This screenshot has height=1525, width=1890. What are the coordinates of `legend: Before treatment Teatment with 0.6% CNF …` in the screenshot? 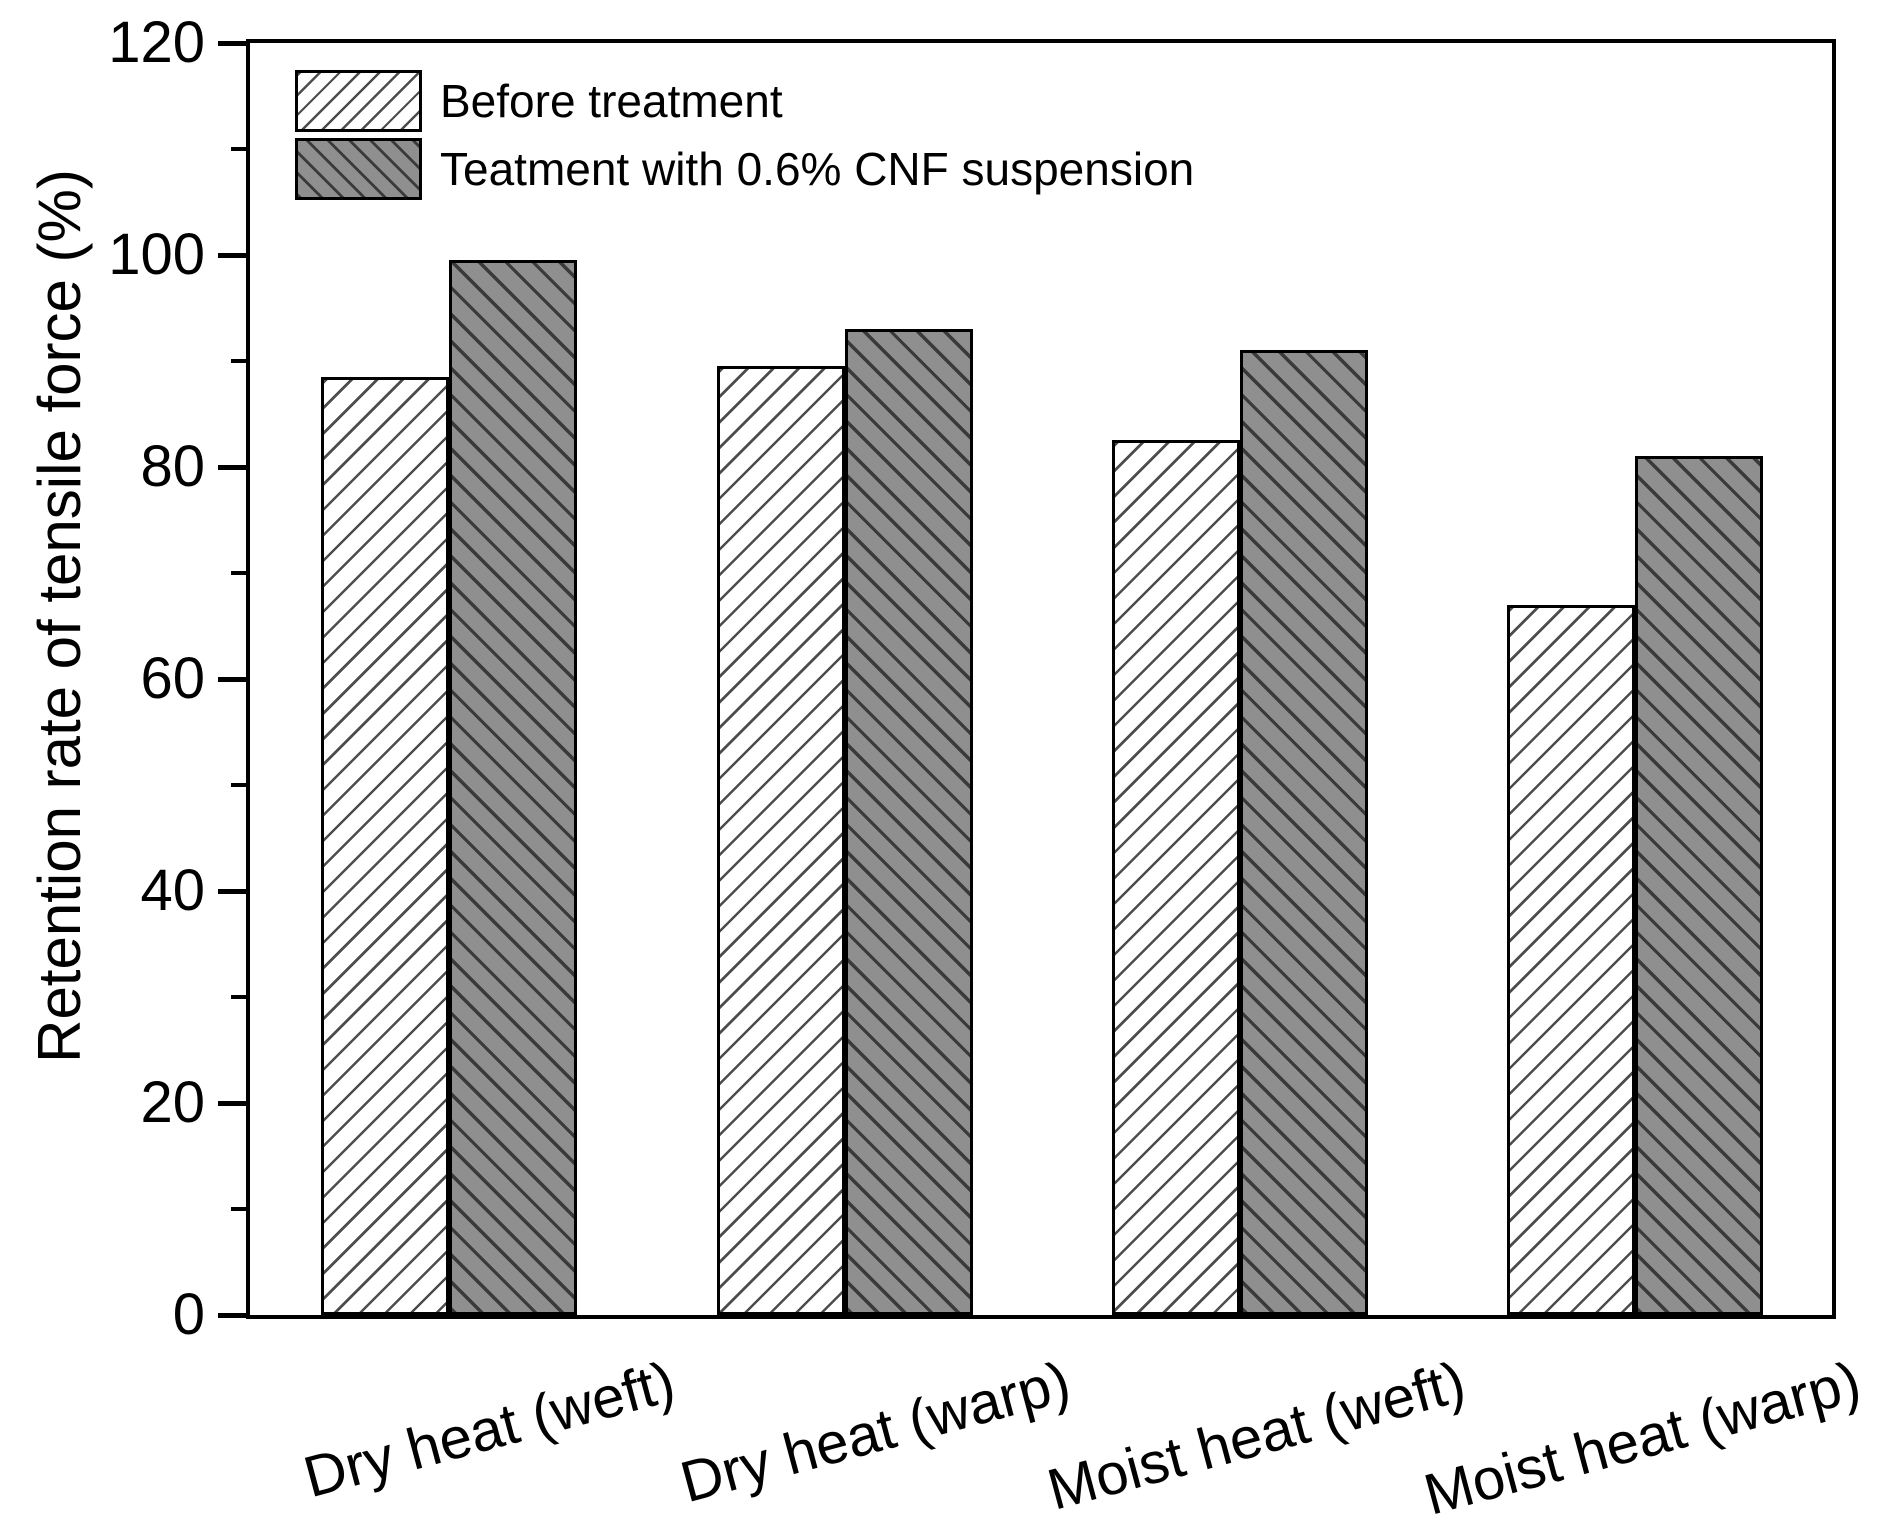 It's located at (744, 138).